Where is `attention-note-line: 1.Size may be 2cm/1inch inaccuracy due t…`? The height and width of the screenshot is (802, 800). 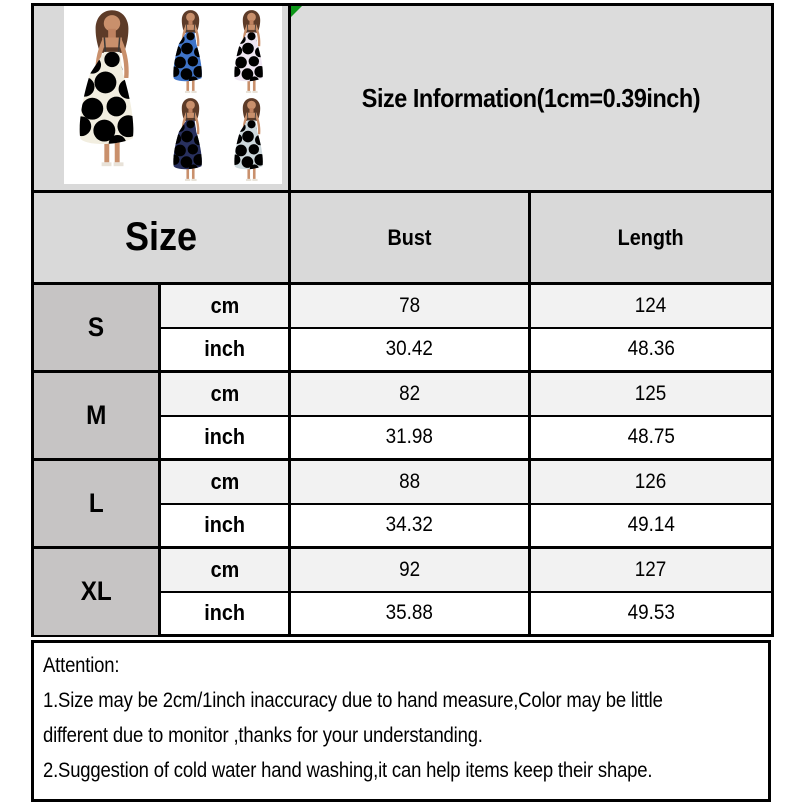
attention-note-line: 1.Size may be 2cm/1inch inaccuracy due t… is located at coordinates (353, 700).